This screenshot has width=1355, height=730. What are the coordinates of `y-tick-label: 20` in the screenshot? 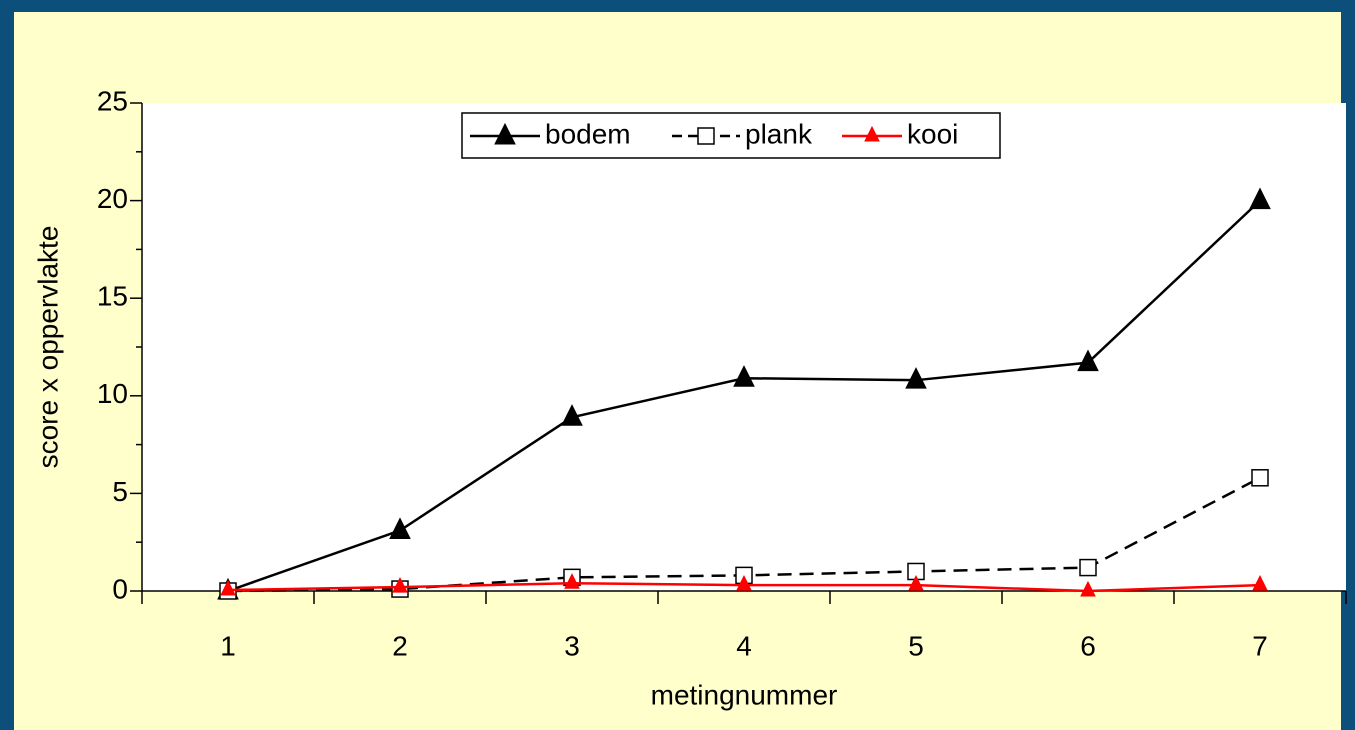 It's located at (112, 198).